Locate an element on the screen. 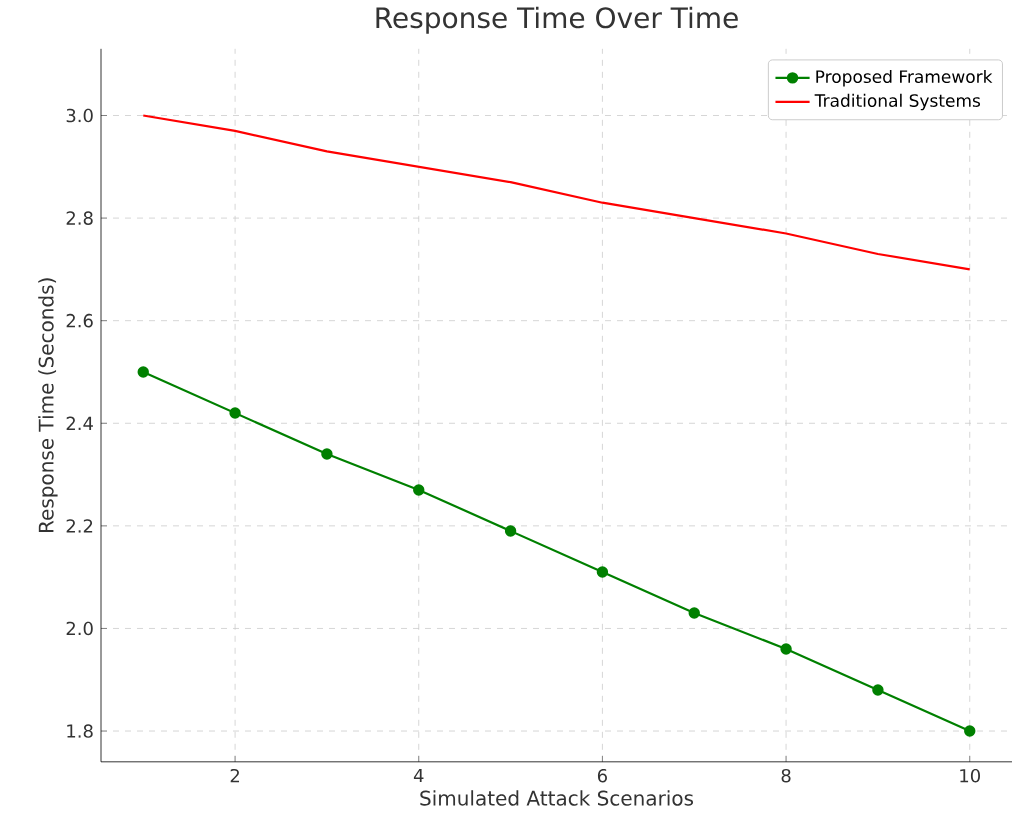 This screenshot has width=1014, height=838. y-tick-label: 2.6 is located at coordinates (79, 320).